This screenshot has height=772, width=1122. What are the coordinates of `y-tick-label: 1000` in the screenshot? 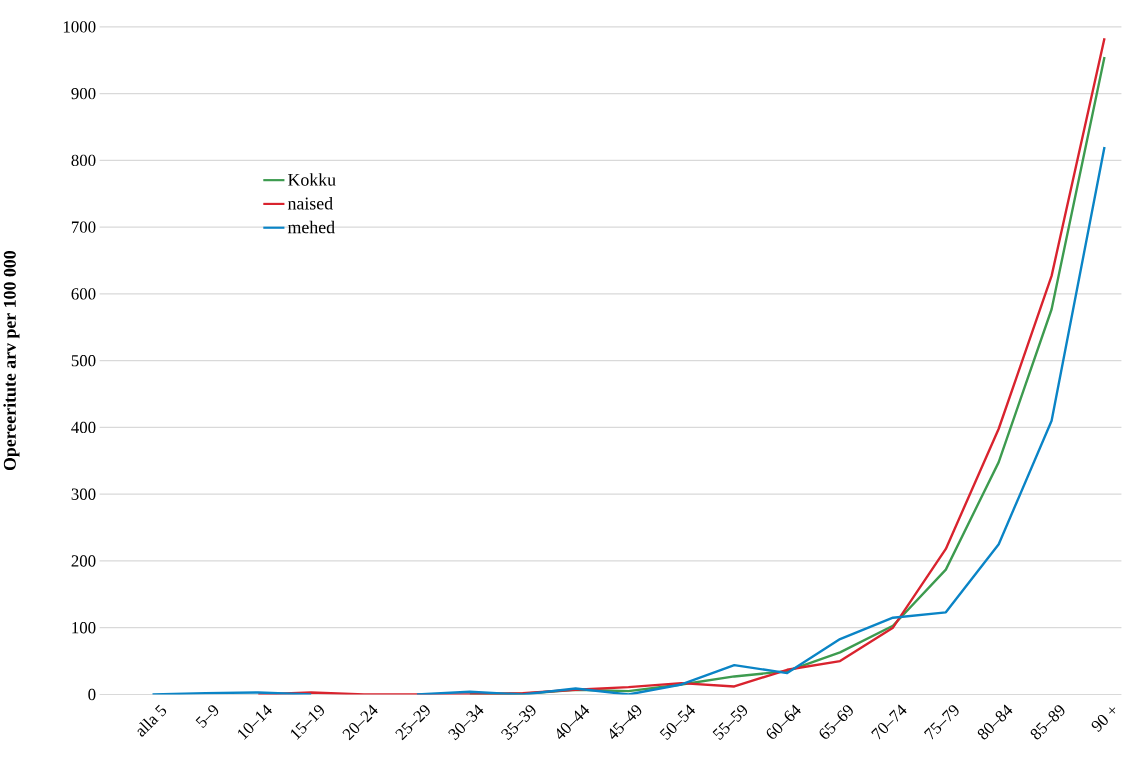 It's located at (79, 27).